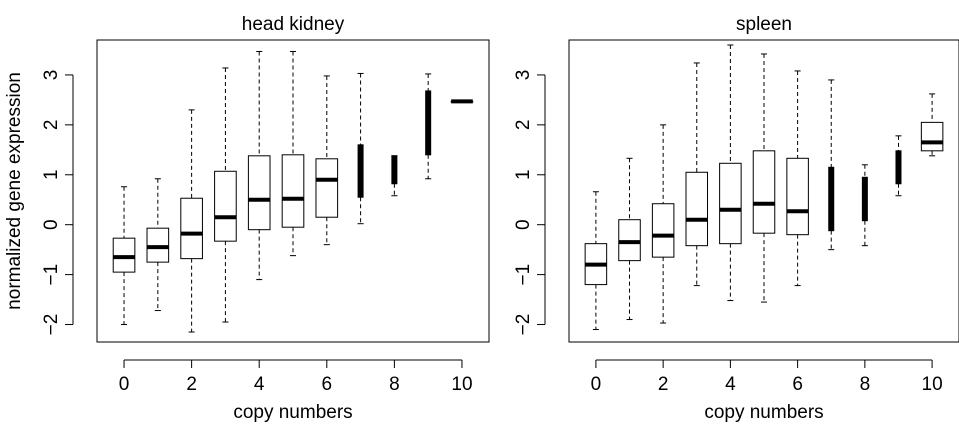 The image size is (959, 433). Describe the element at coordinates (14, 191) in the screenshot. I see `y-axis-label: normalized gene expression` at that location.